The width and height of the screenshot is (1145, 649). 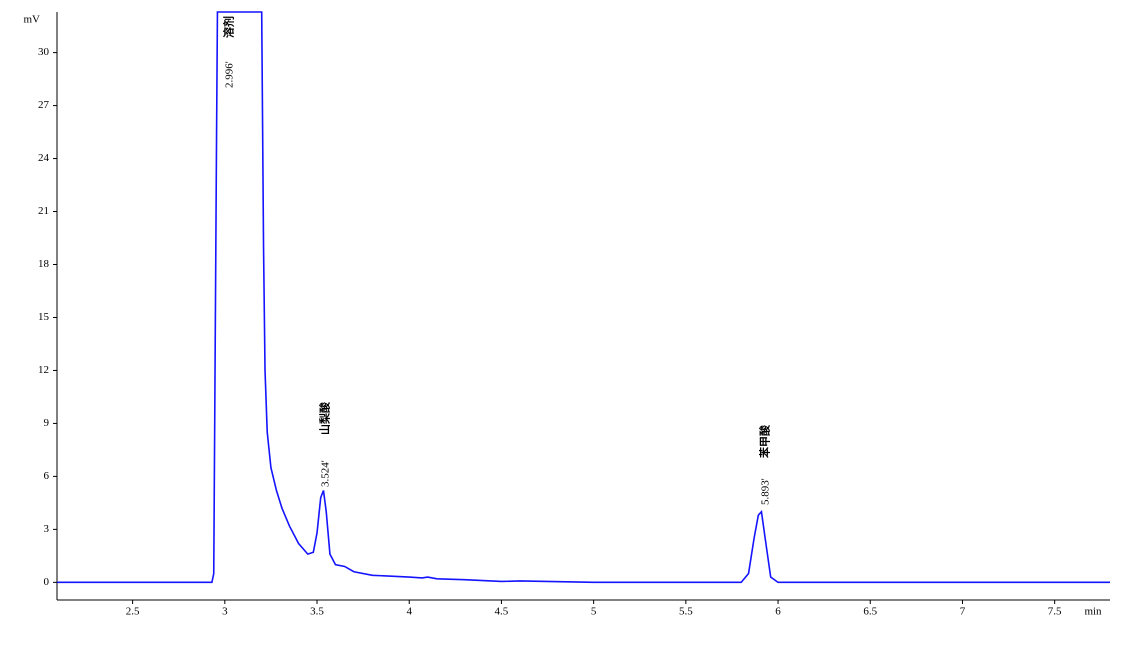 I want to click on y-tick-label: 24, so click(x=44, y=158).